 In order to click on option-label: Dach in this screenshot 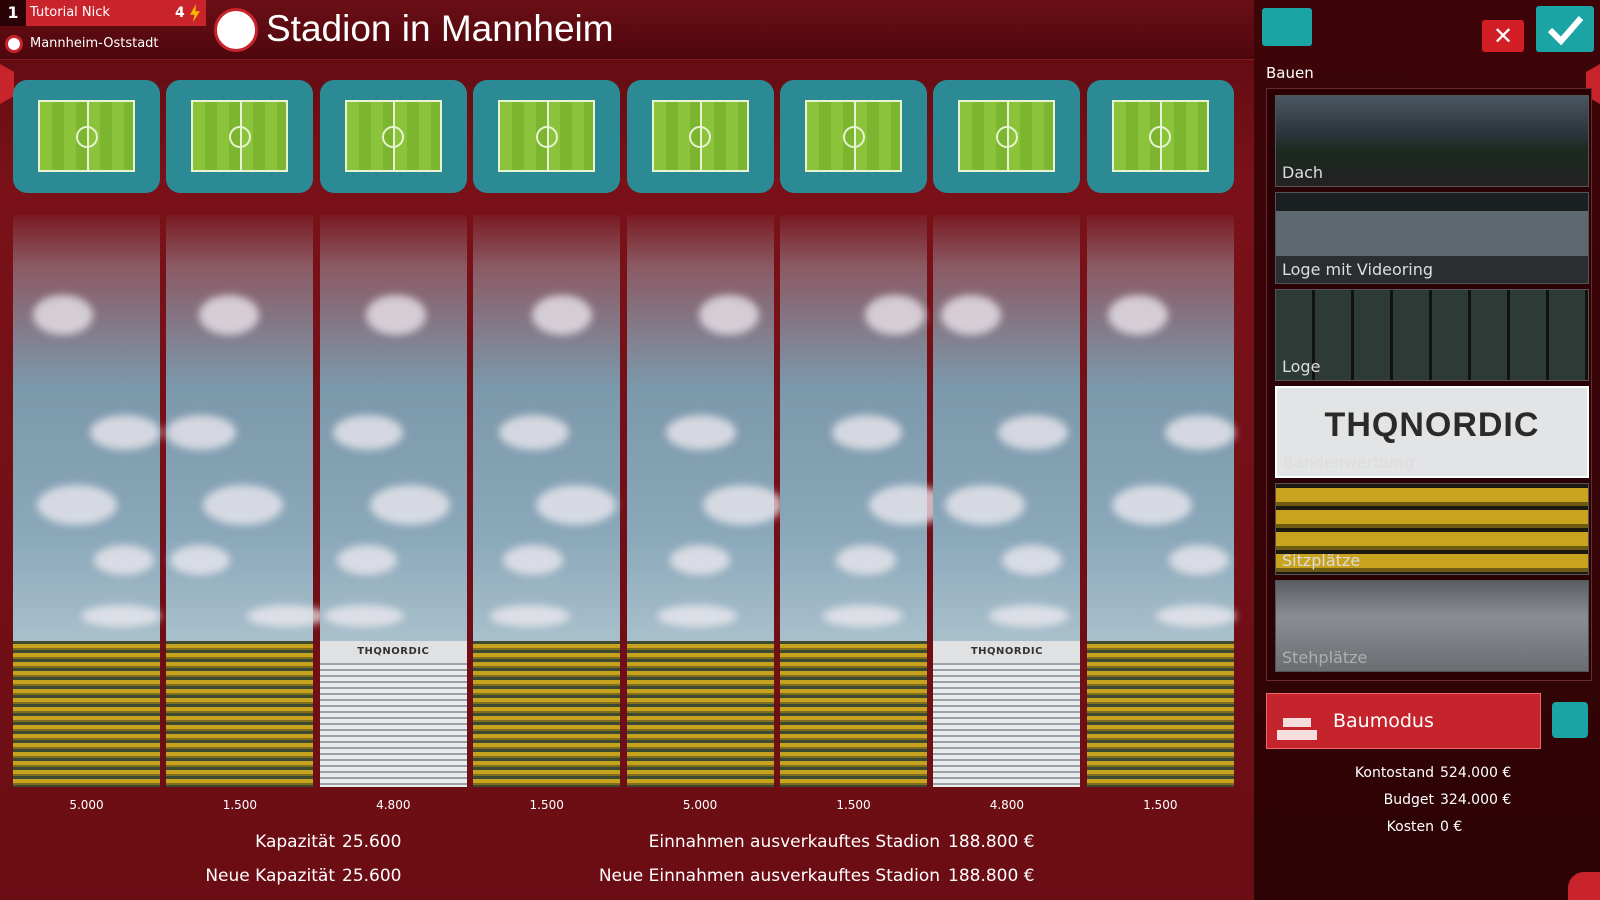, I will do `click(1303, 172)`.